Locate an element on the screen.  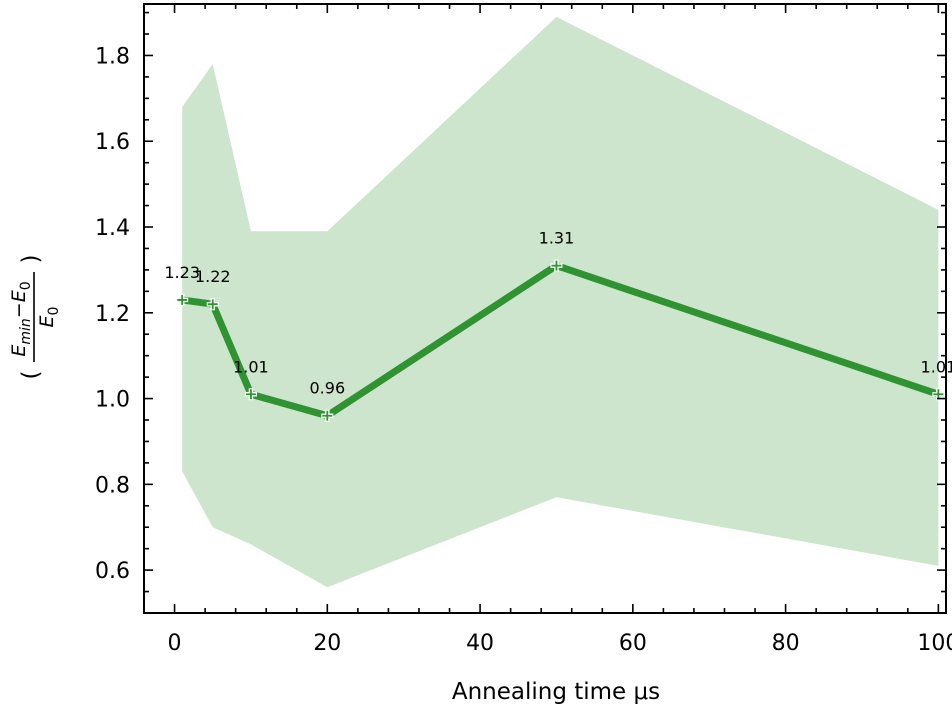
ylabel-den-sub: 0 is located at coordinates (54, 311).